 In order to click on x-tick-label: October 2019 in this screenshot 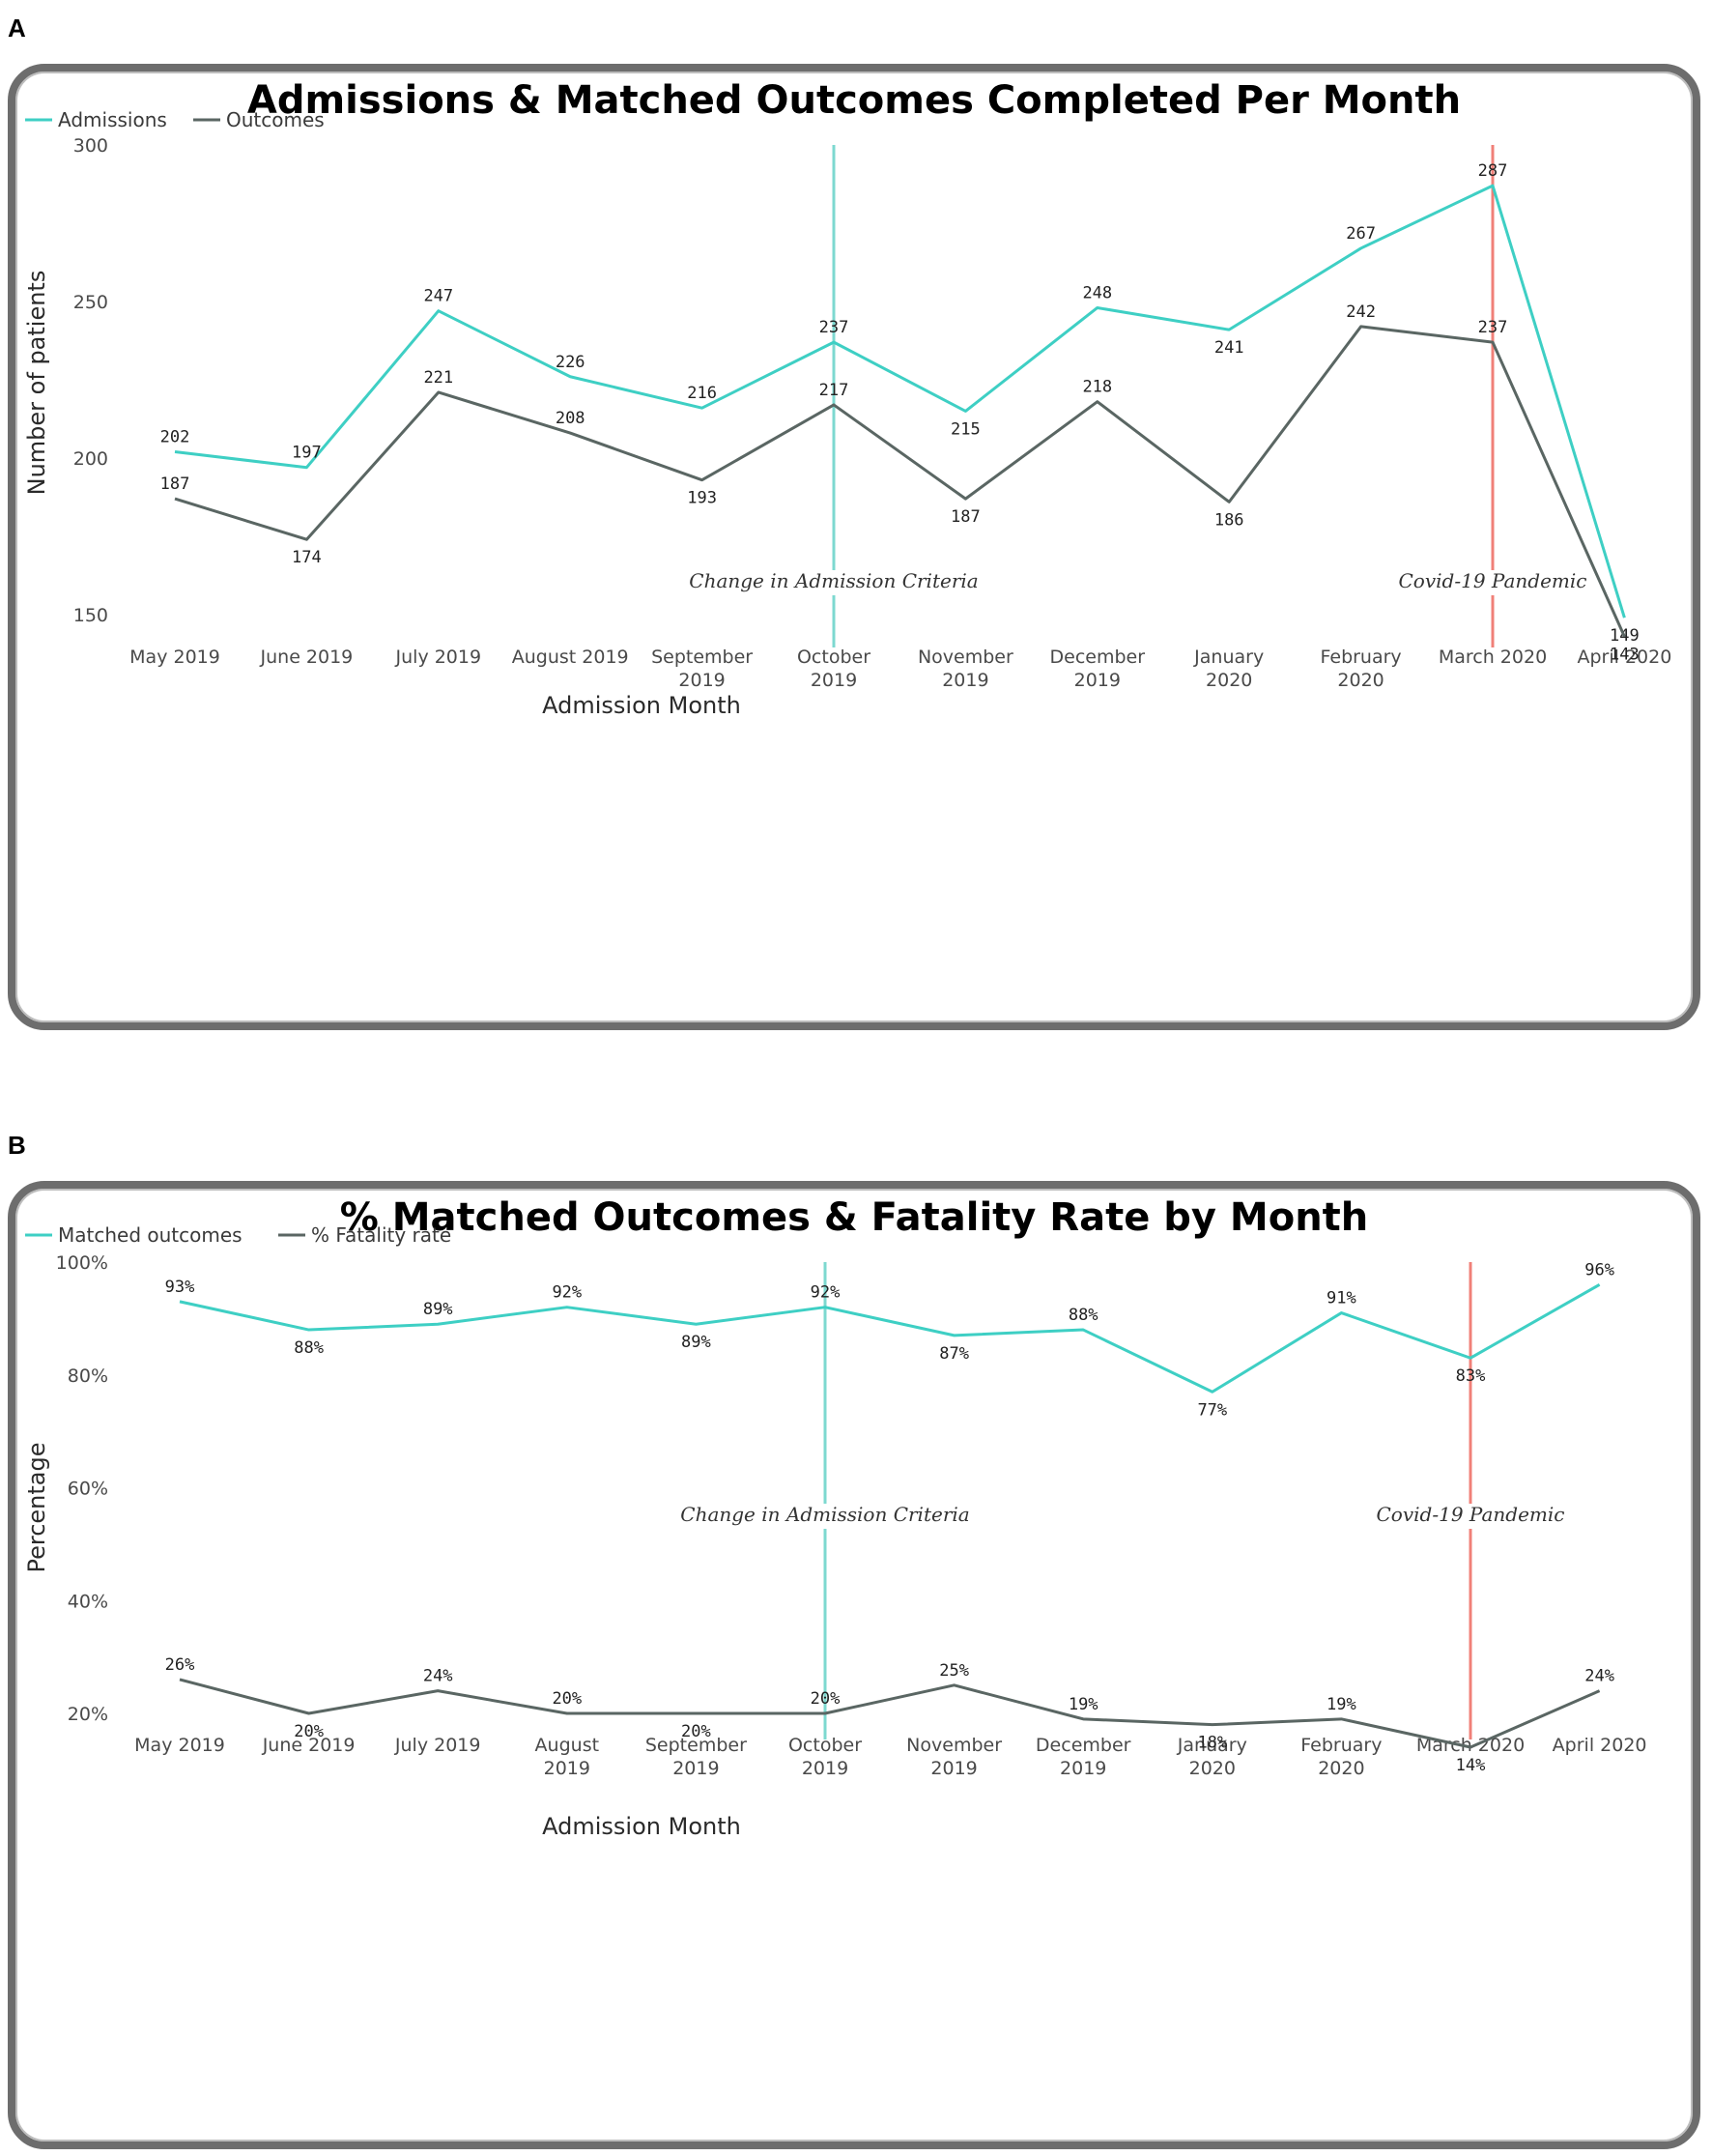, I will do `click(825, 1757)`.